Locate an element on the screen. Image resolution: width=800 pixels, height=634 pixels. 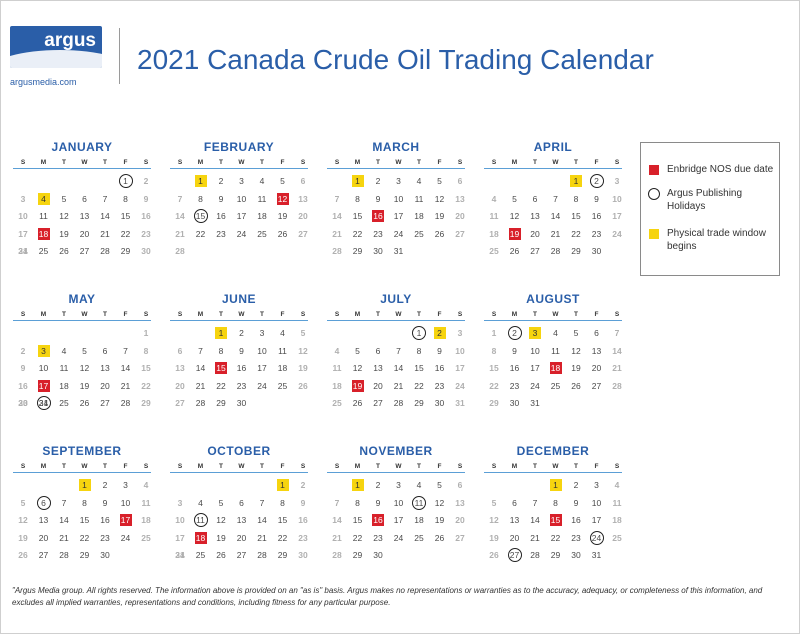
month-name: MAY is located at coordinates (82, 299).